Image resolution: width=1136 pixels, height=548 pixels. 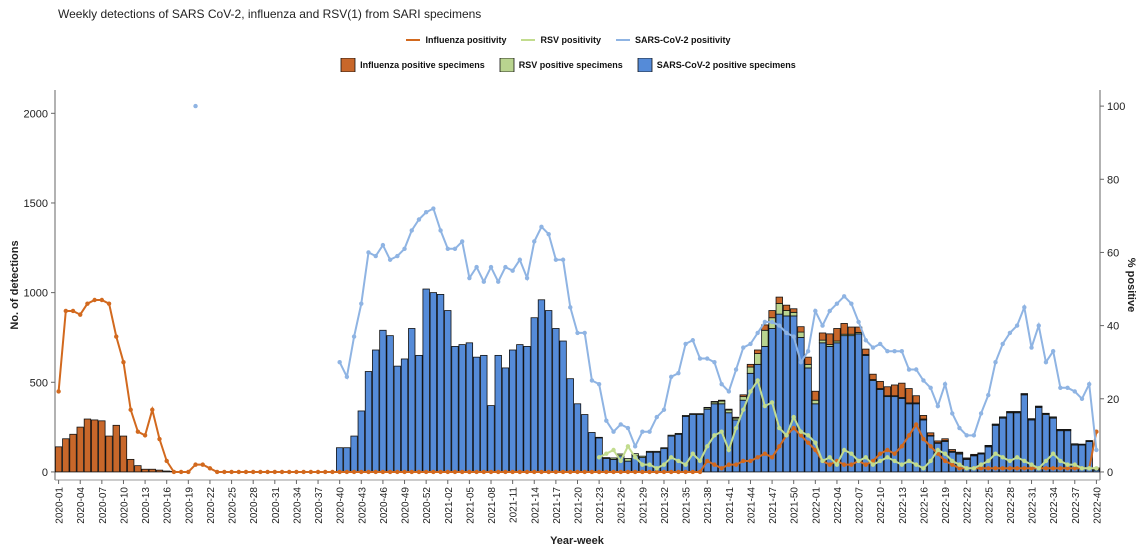 I want to click on x-tick-label: 2020-19, so click(x=189, y=505).